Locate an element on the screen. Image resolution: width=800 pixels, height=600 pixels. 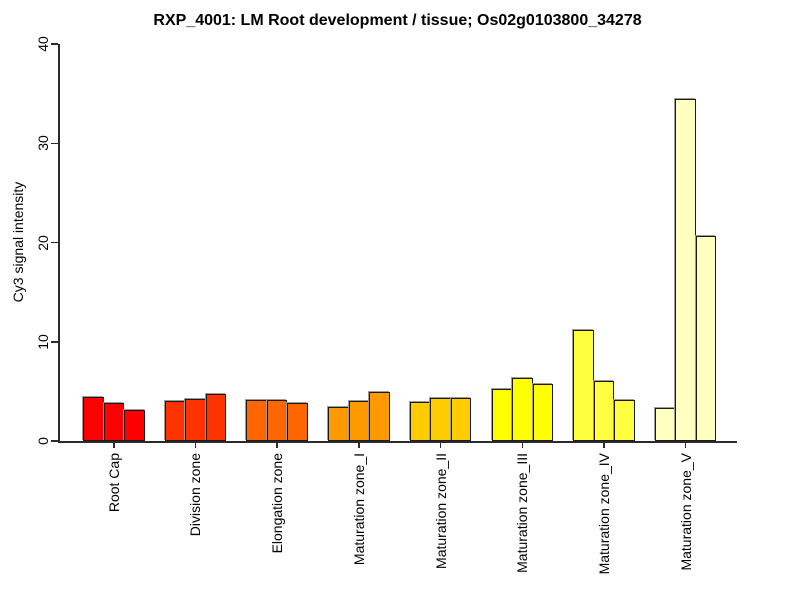
x-category-label: Maturation zone_V is located at coordinates (685, 512).